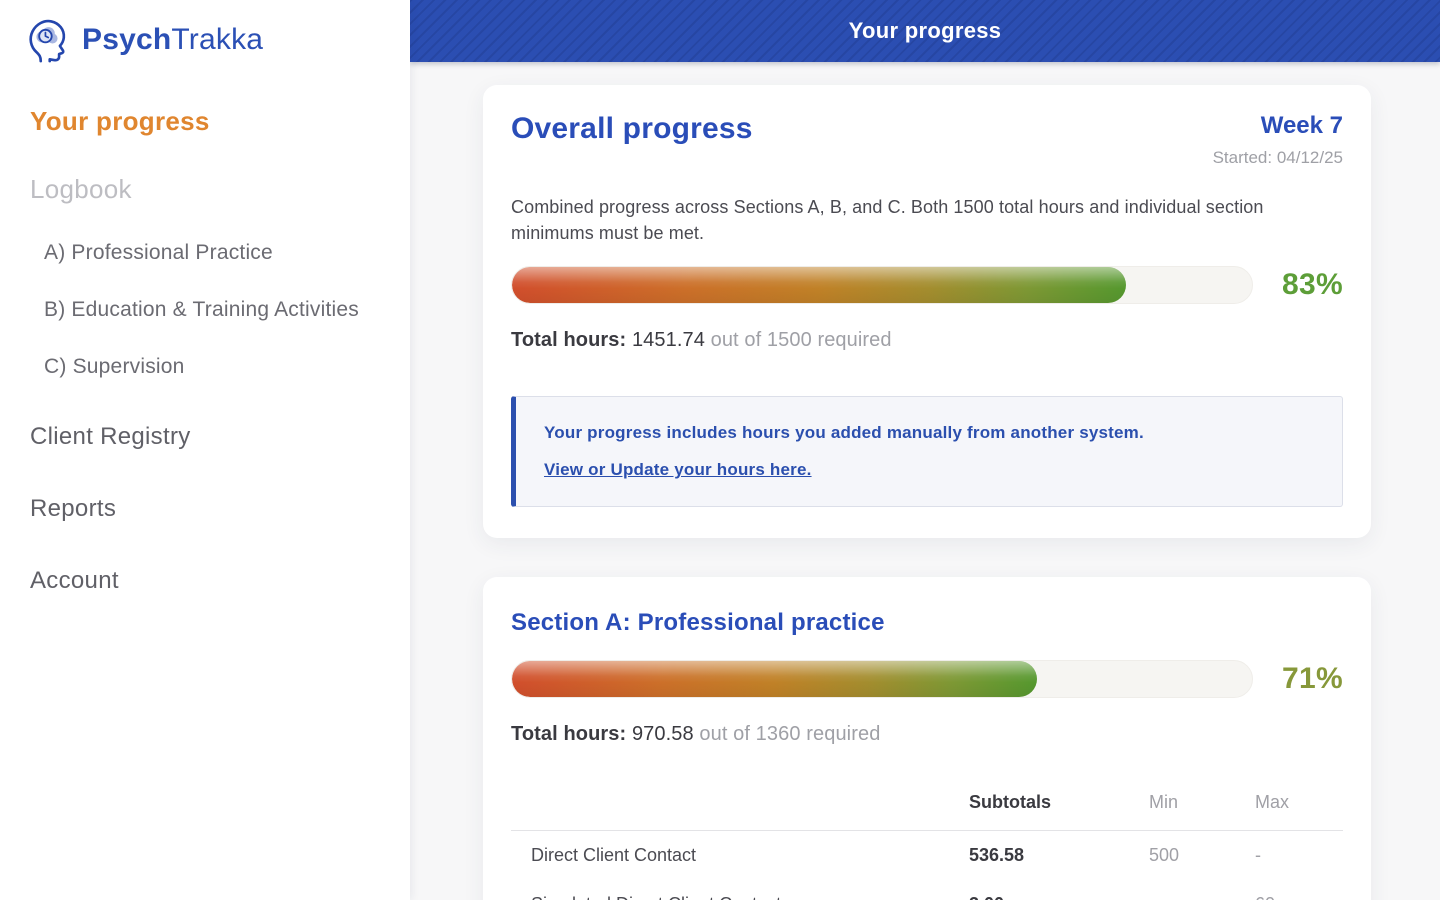 The height and width of the screenshot is (900, 1440). I want to click on sidebar-item-supervision: C) Supervision, so click(114, 366).